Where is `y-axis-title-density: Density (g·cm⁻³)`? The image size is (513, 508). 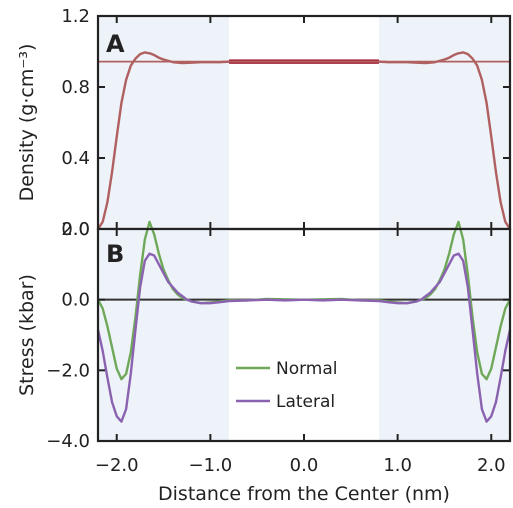
y-axis-title-density: Density (g·cm⁻³) is located at coordinates (27, 123).